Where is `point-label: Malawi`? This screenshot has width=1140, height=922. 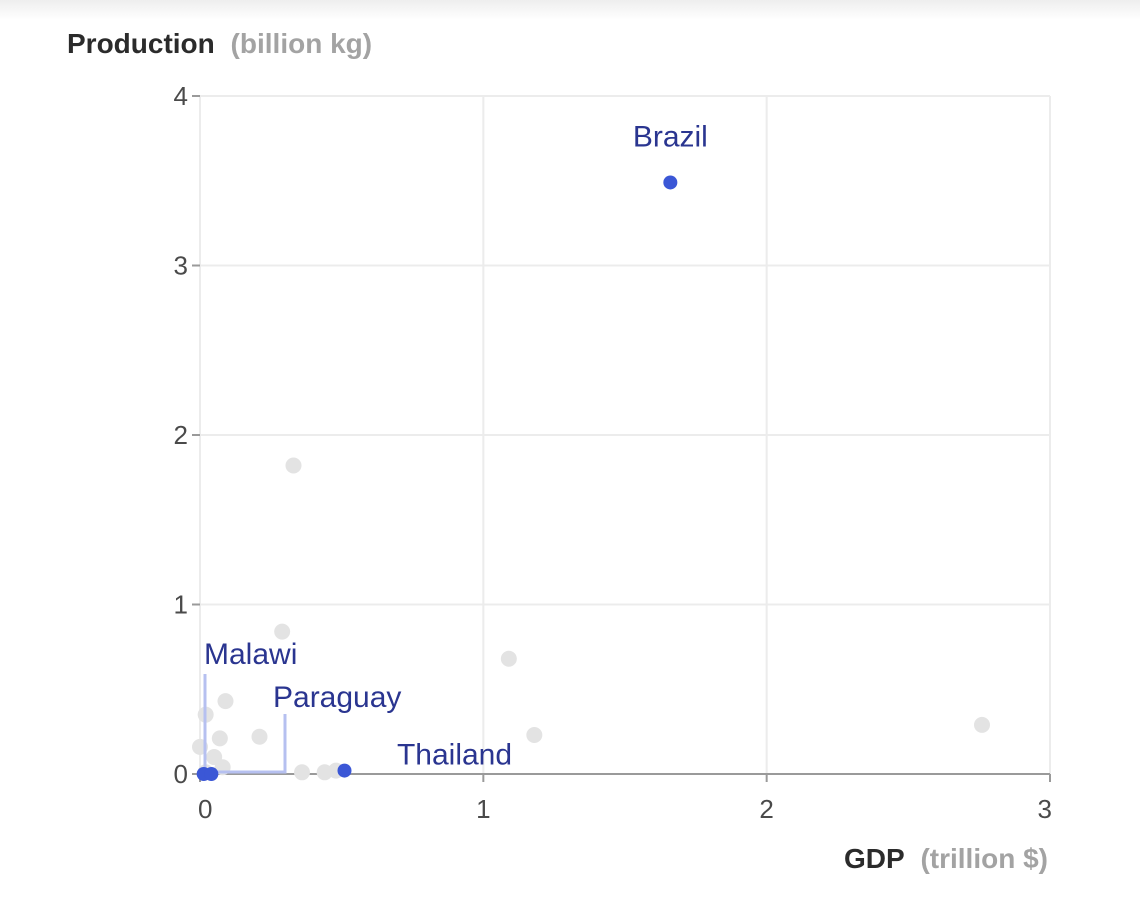
point-label: Malawi is located at coordinates (250, 654).